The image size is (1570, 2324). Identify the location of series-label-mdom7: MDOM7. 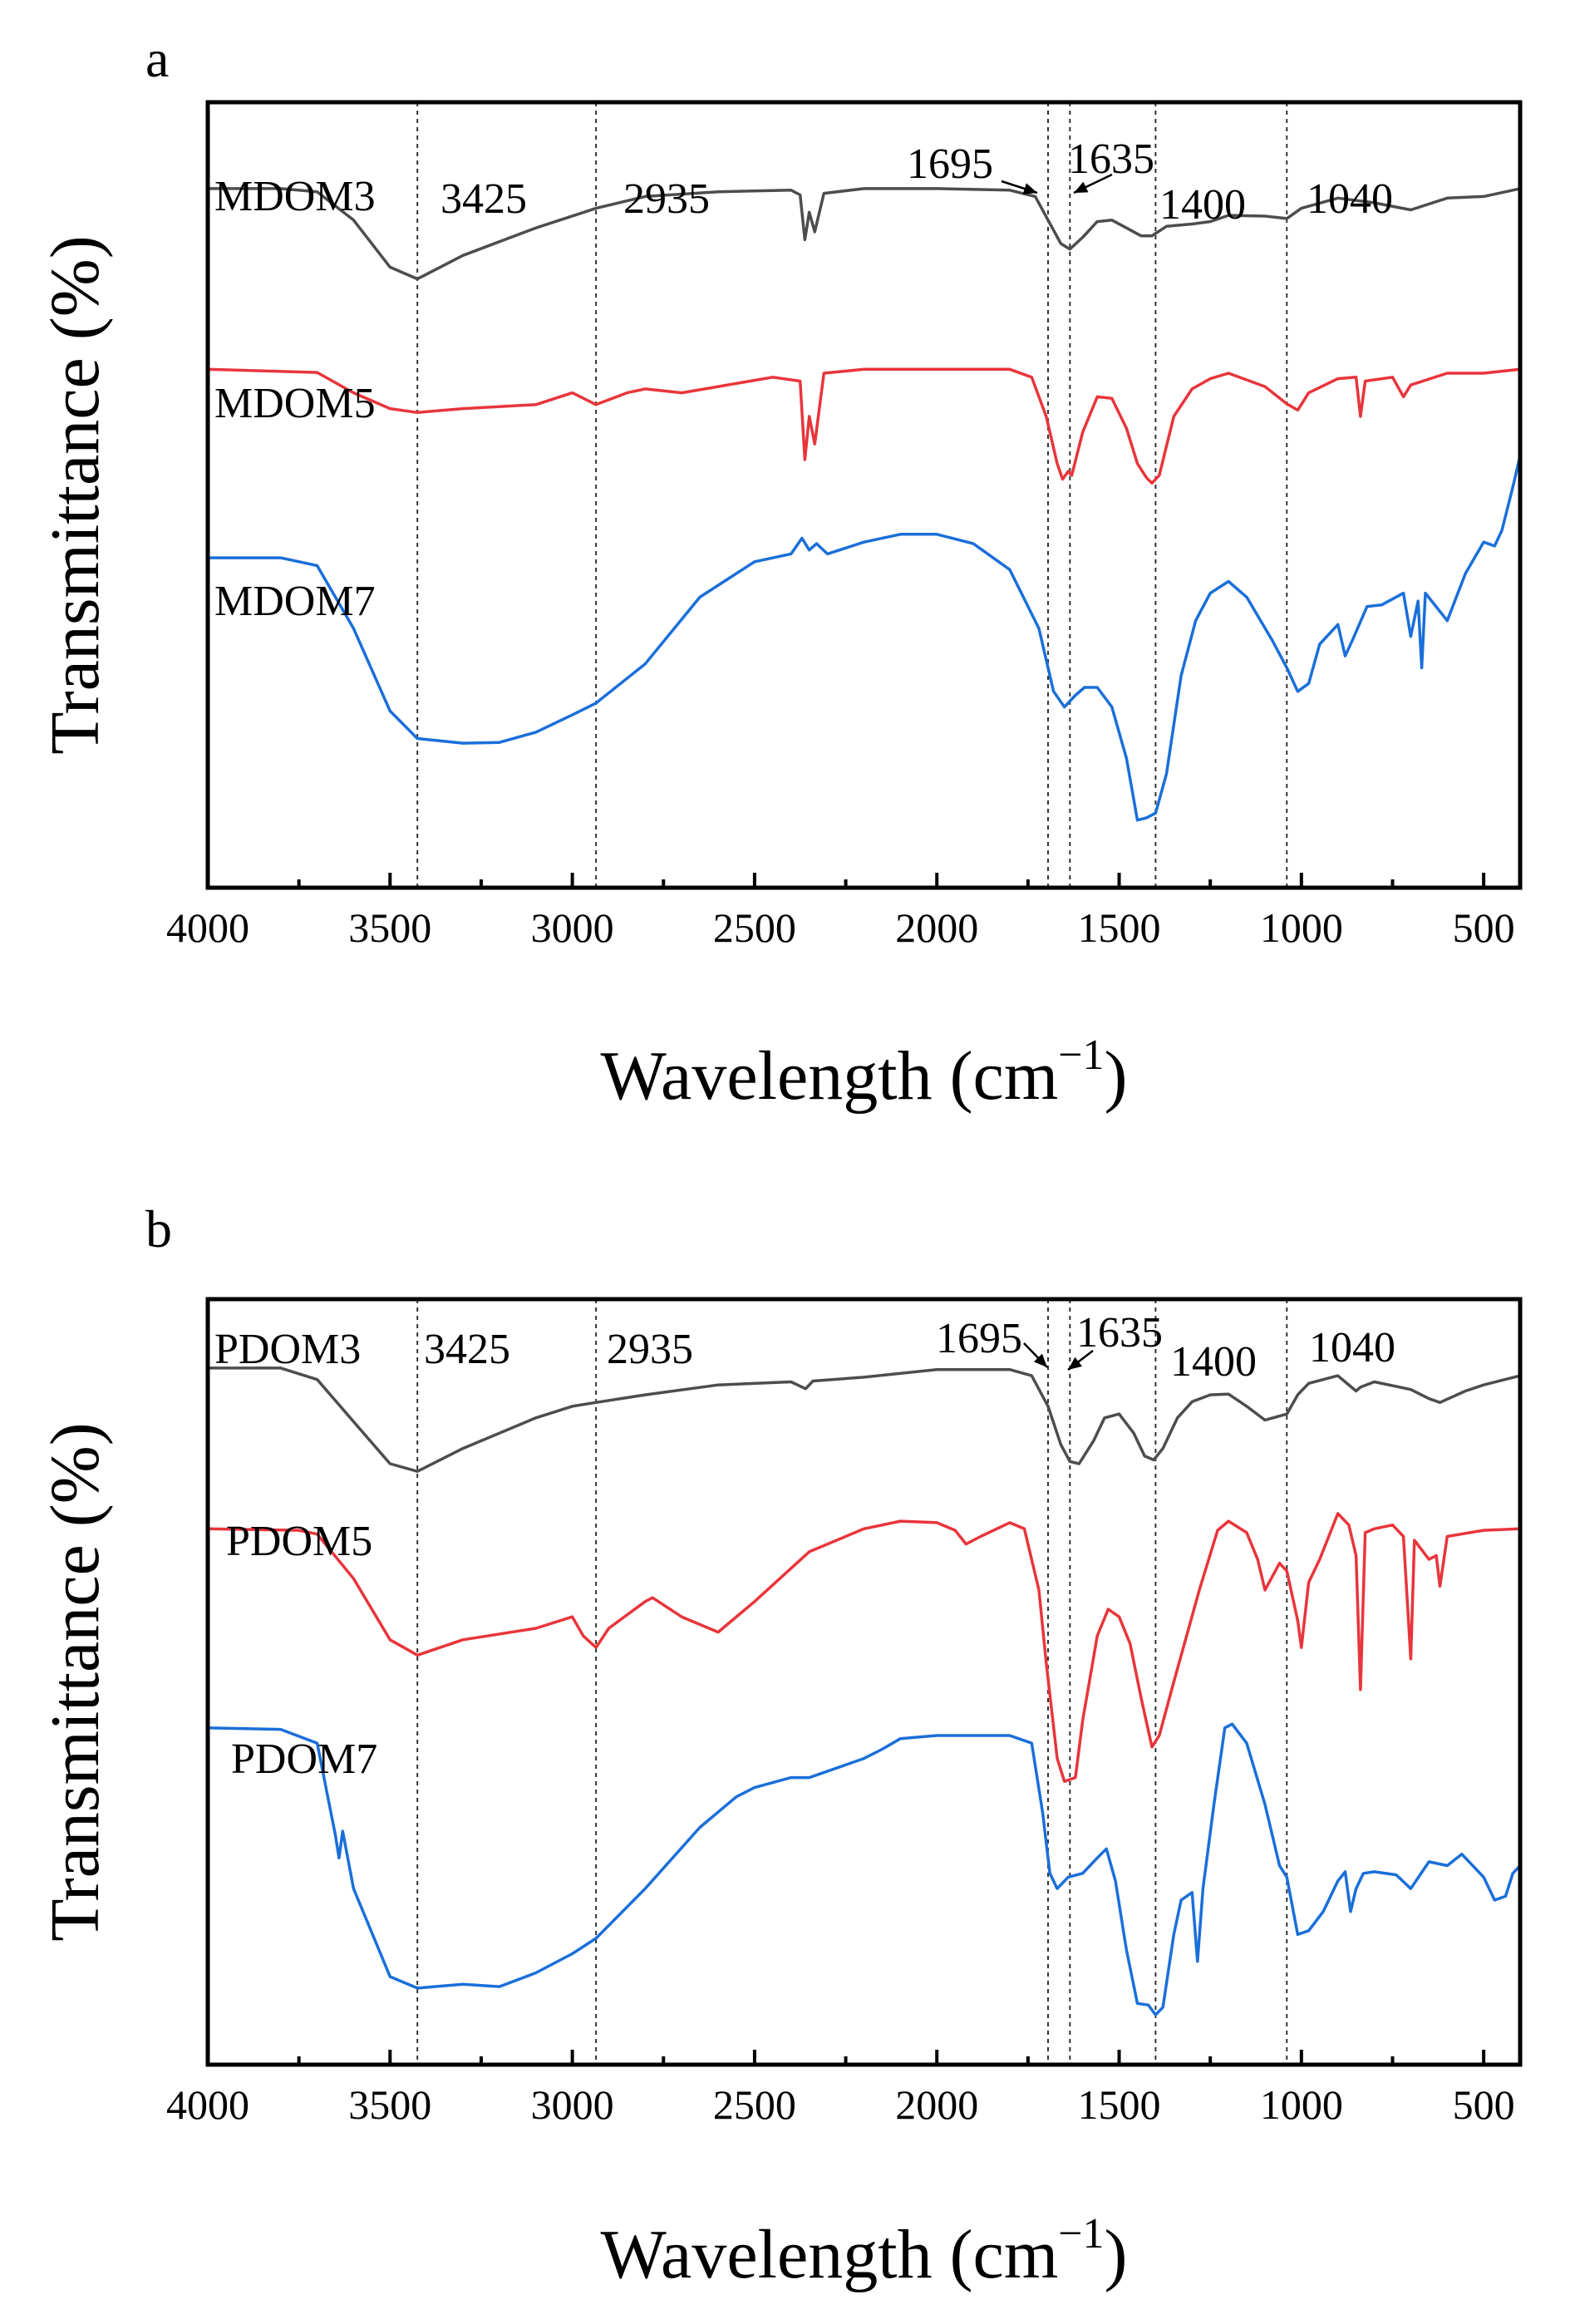
(295, 601).